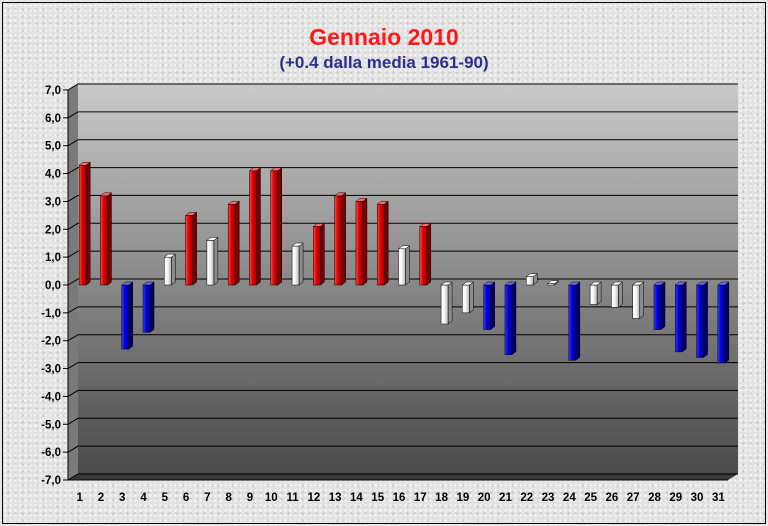  I want to click on x-tick-label: 15, so click(377, 498).